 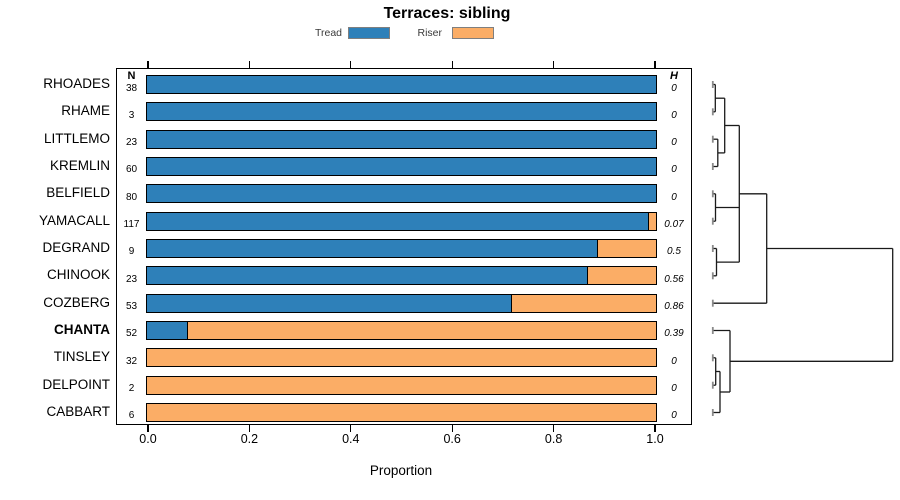 I want to click on row-label-chanta: CHANTA, so click(x=82, y=329).